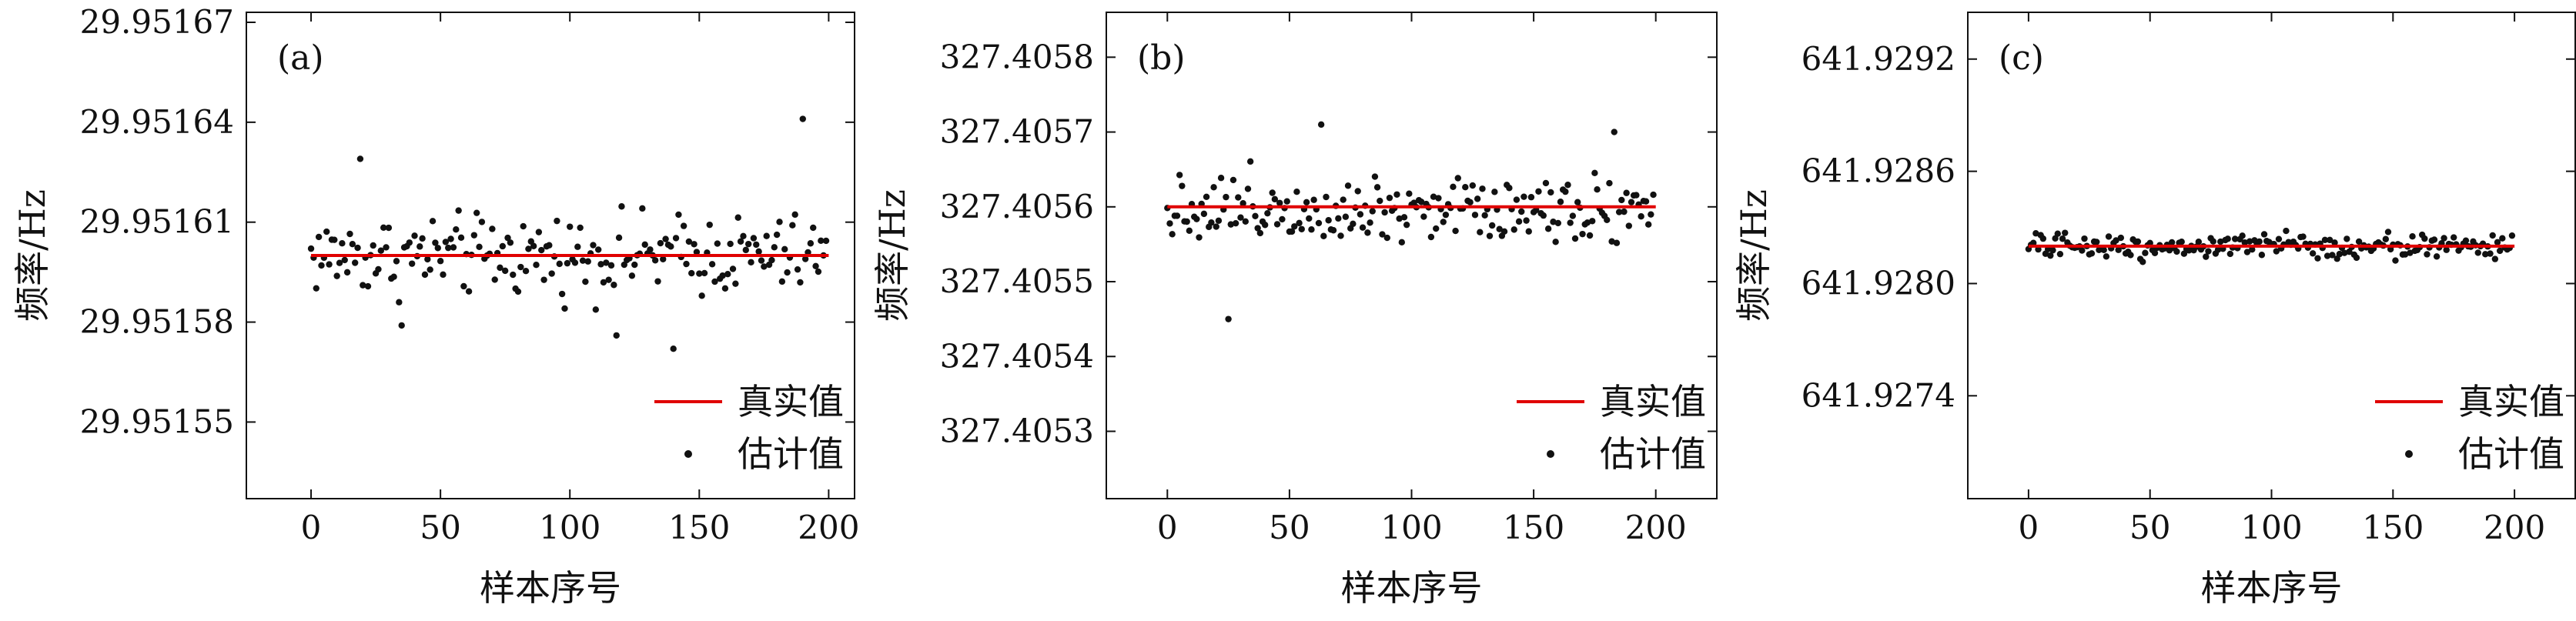  Describe the element at coordinates (1534, 527) in the screenshot. I see `x-tick-label: 150` at that location.